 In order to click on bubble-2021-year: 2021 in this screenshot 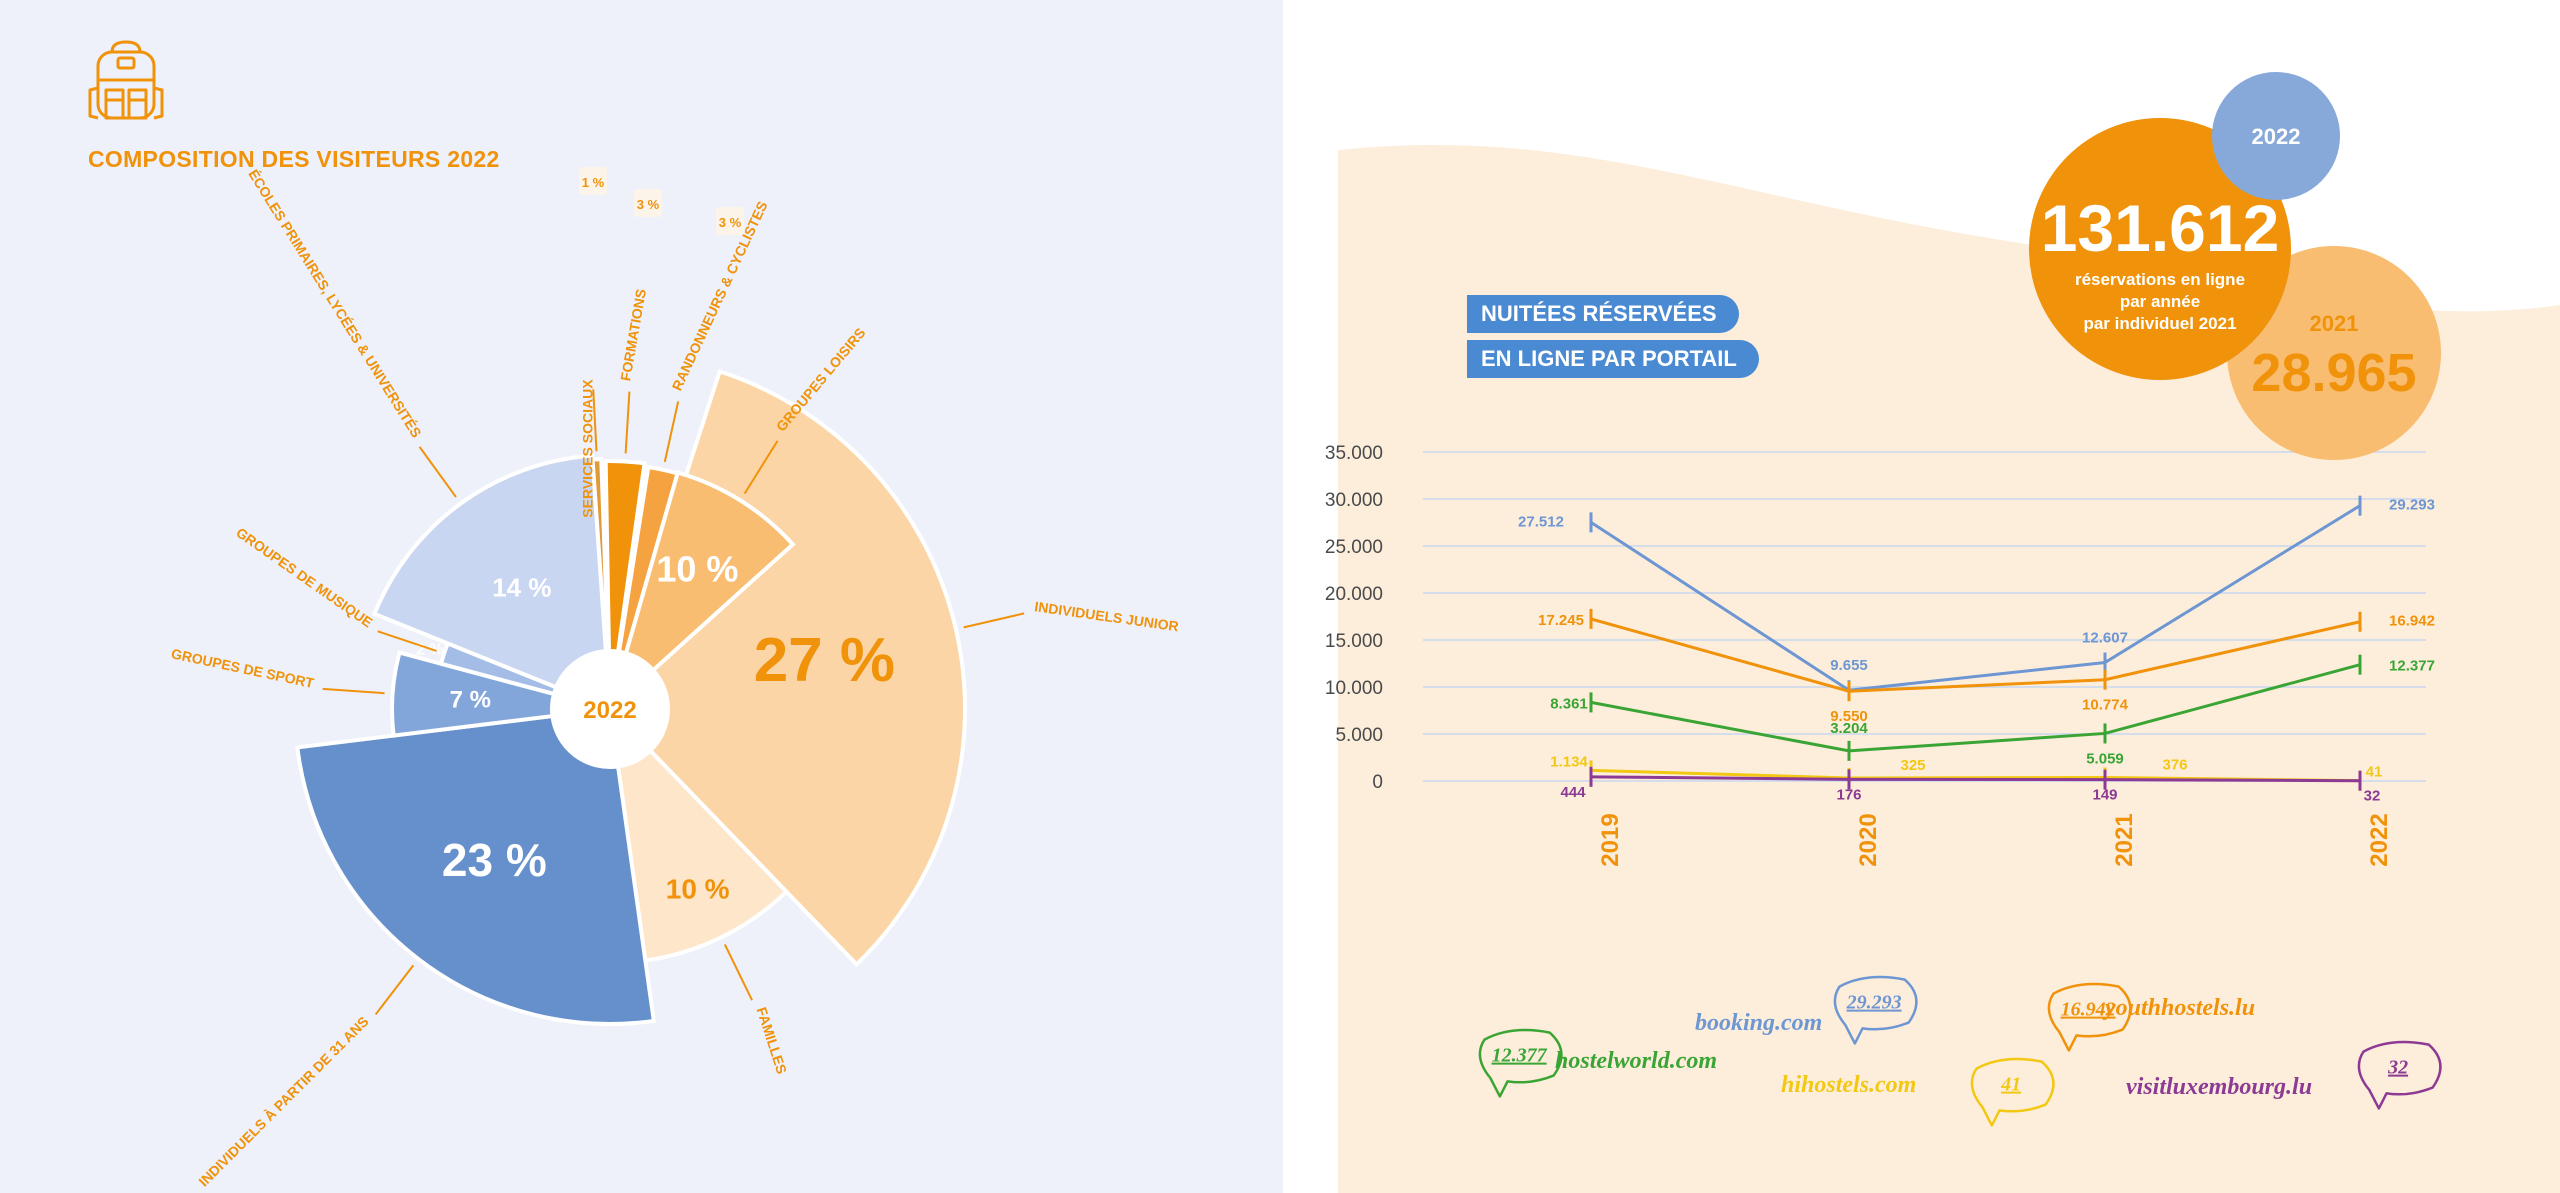, I will do `click(2334, 323)`.